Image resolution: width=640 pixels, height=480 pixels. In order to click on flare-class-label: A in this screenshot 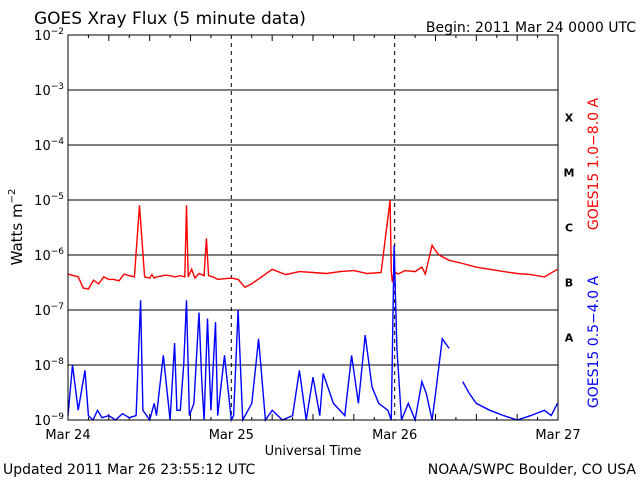, I will do `click(569, 338)`.